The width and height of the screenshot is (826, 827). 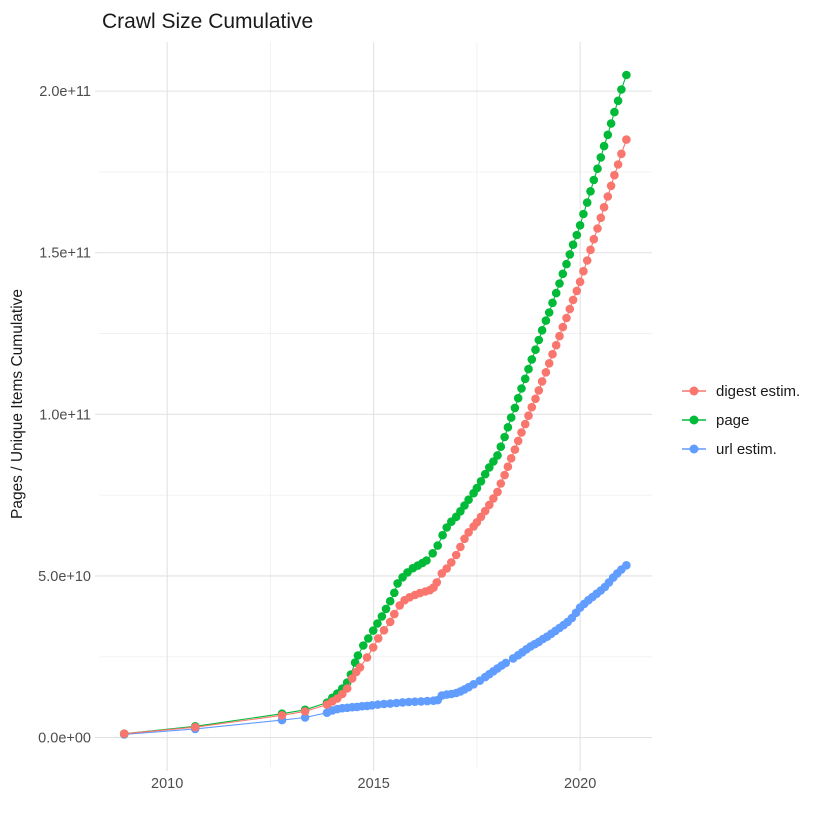 I want to click on y-tick-label: 5.0e+10, so click(x=64, y=577).